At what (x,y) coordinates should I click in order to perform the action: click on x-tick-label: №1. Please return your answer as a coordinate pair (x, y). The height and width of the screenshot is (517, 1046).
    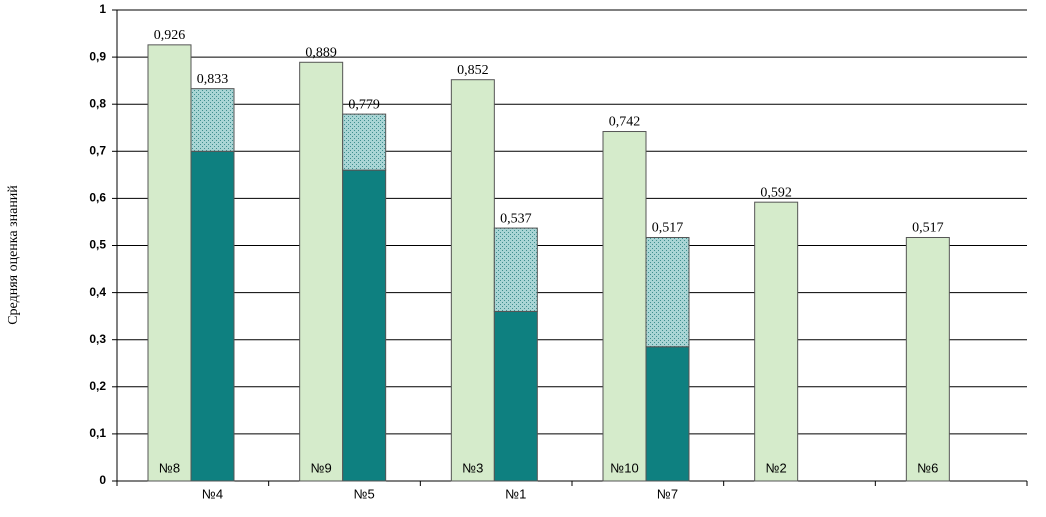
    Looking at the image, I should click on (515, 493).